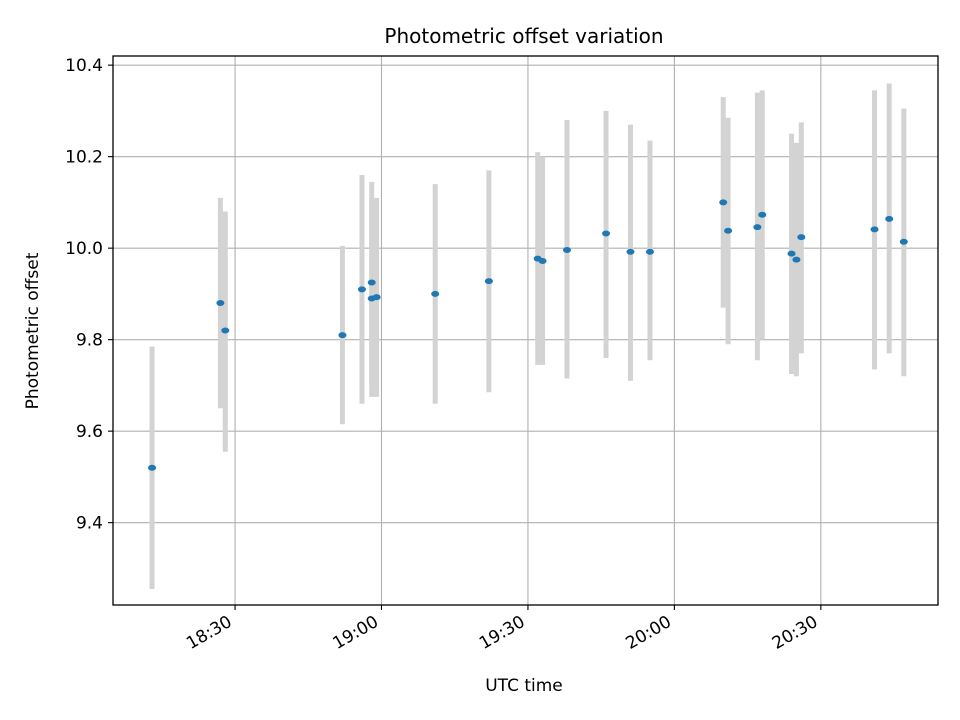 The image size is (960, 720). What do you see at coordinates (84, 158) in the screenshot?
I see `y-tick-label: 10.2` at bounding box center [84, 158].